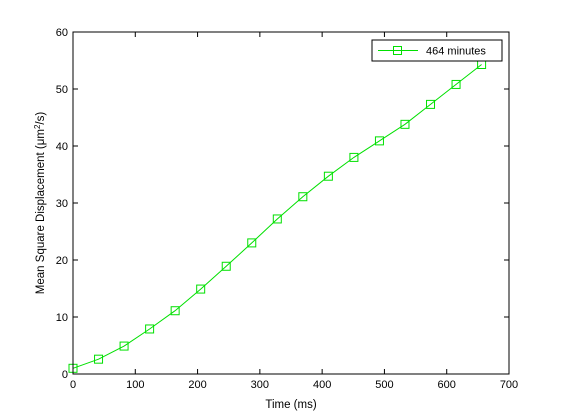  What do you see at coordinates (62, 33) in the screenshot?
I see `y-tick-label: 60` at bounding box center [62, 33].